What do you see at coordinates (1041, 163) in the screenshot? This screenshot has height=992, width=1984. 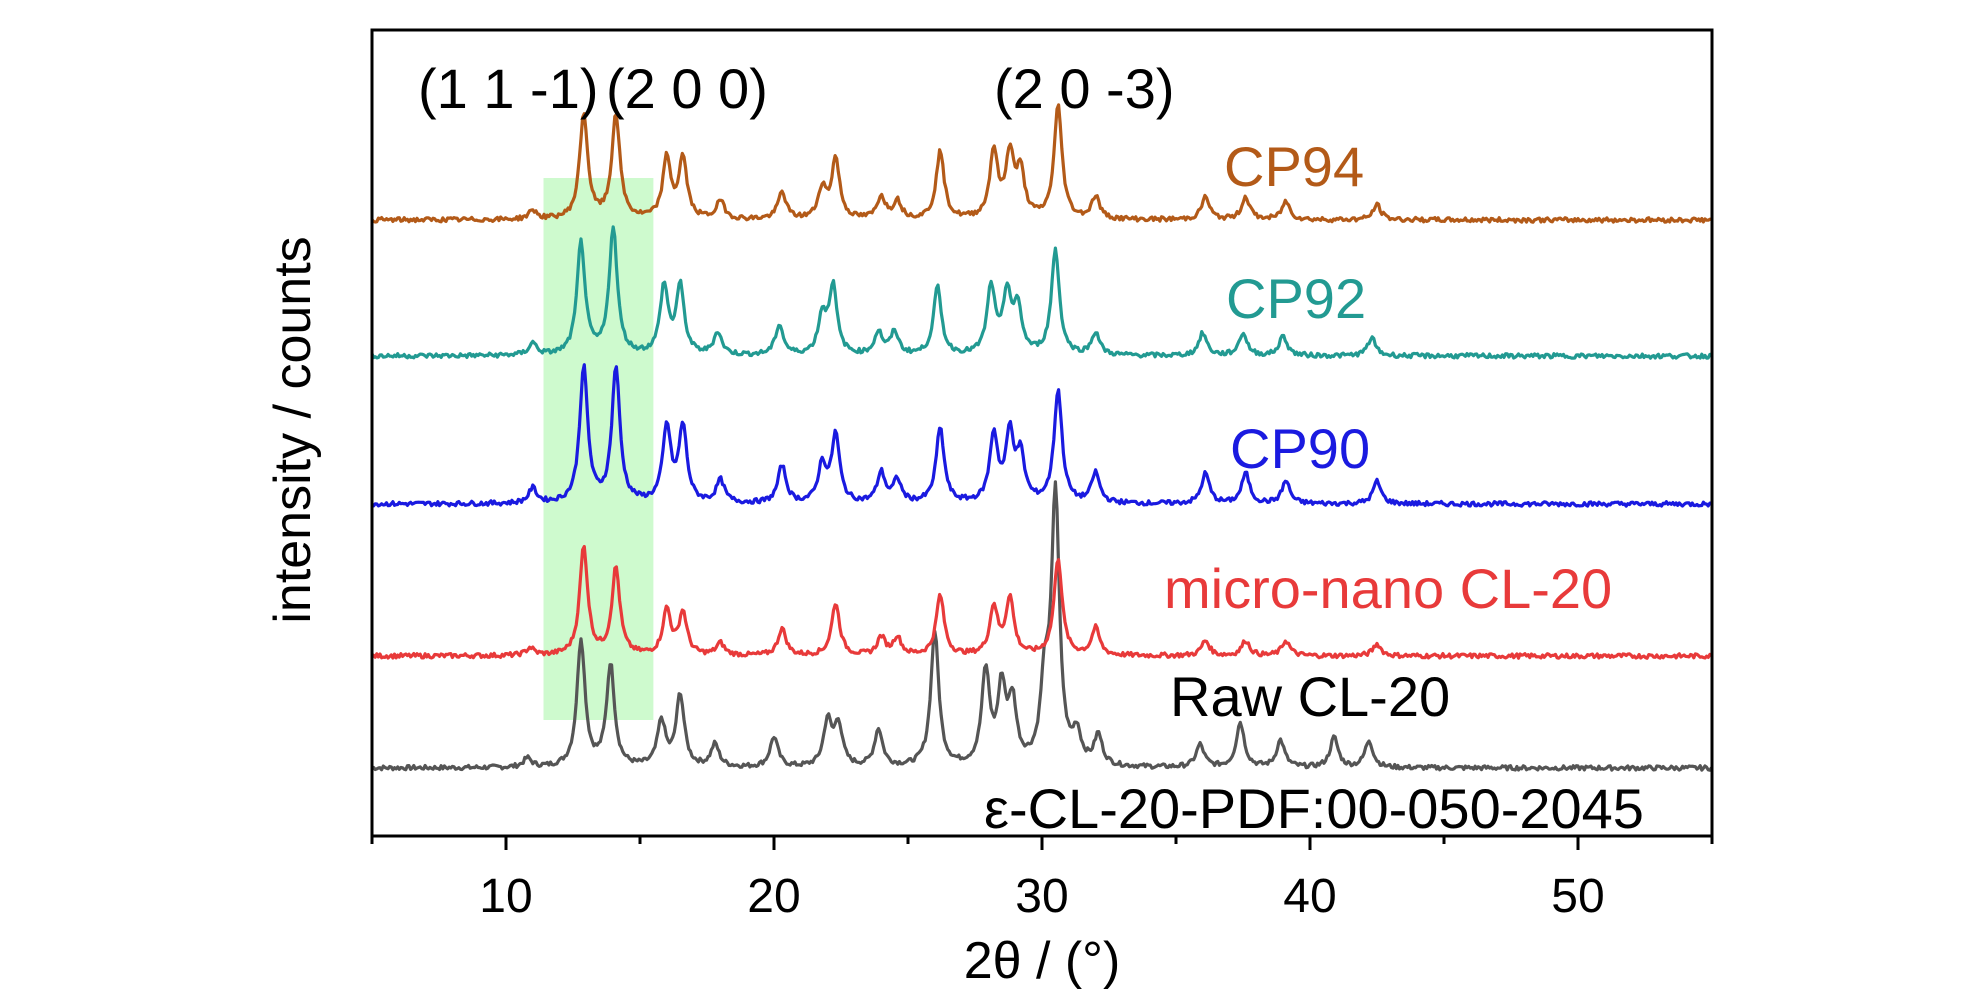 I see `series-line-cp94` at bounding box center [1041, 163].